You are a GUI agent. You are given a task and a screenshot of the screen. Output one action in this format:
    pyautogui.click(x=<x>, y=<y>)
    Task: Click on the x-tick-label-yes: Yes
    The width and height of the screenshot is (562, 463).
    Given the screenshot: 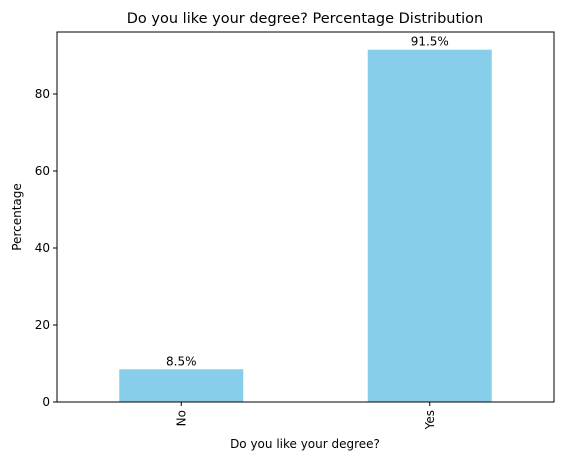 What is the action you would take?
    pyautogui.click(x=430, y=420)
    